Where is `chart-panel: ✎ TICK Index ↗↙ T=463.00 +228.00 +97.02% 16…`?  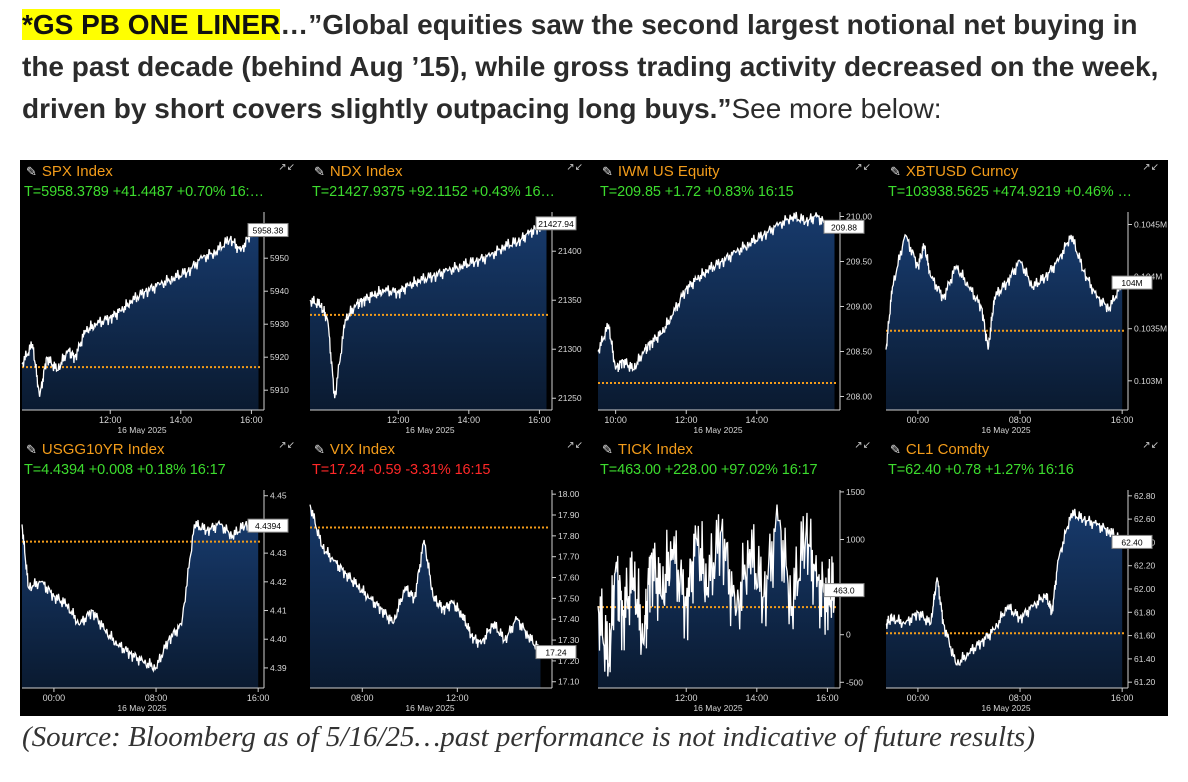
chart-panel: ✎ TICK Index ↗↙ T=463.00 +228.00 +97.02% 16… is located at coordinates (737, 575).